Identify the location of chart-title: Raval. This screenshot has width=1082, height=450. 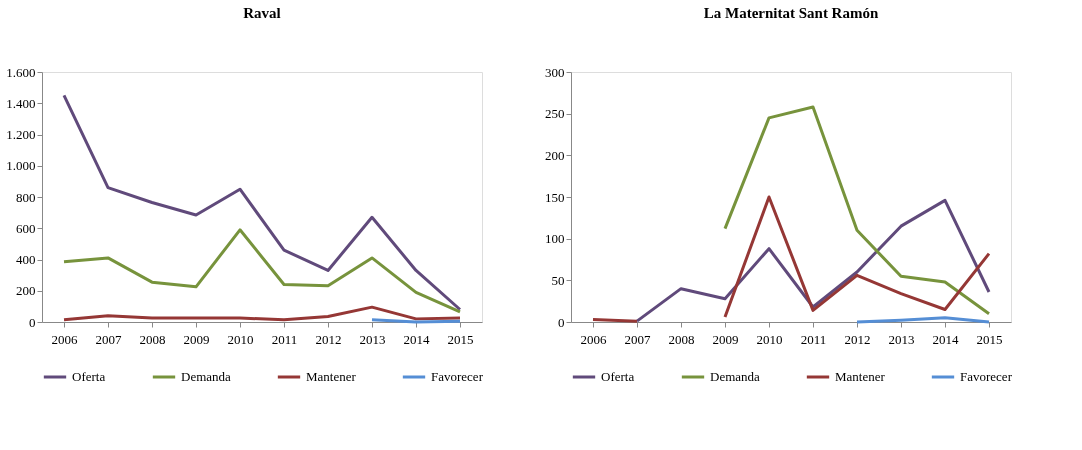
(262, 13).